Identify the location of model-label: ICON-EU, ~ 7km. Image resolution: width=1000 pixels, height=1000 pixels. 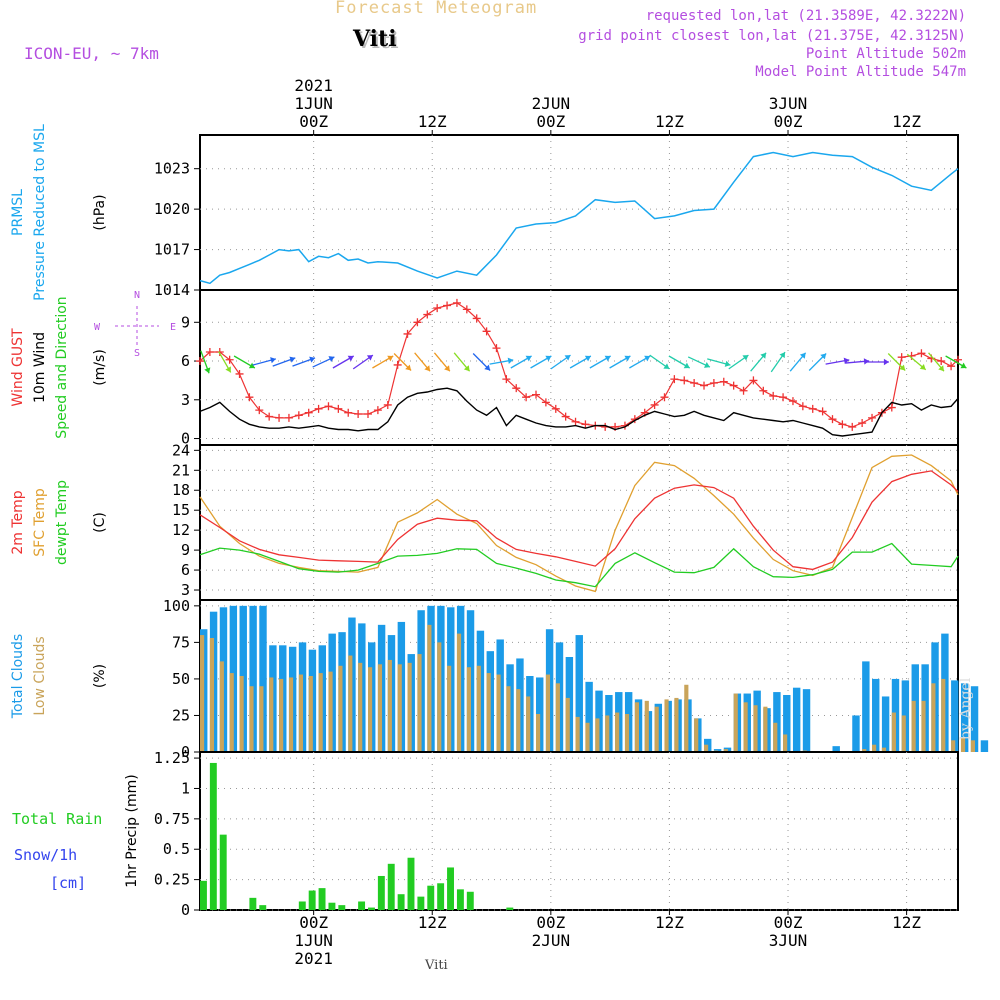
(91, 53).